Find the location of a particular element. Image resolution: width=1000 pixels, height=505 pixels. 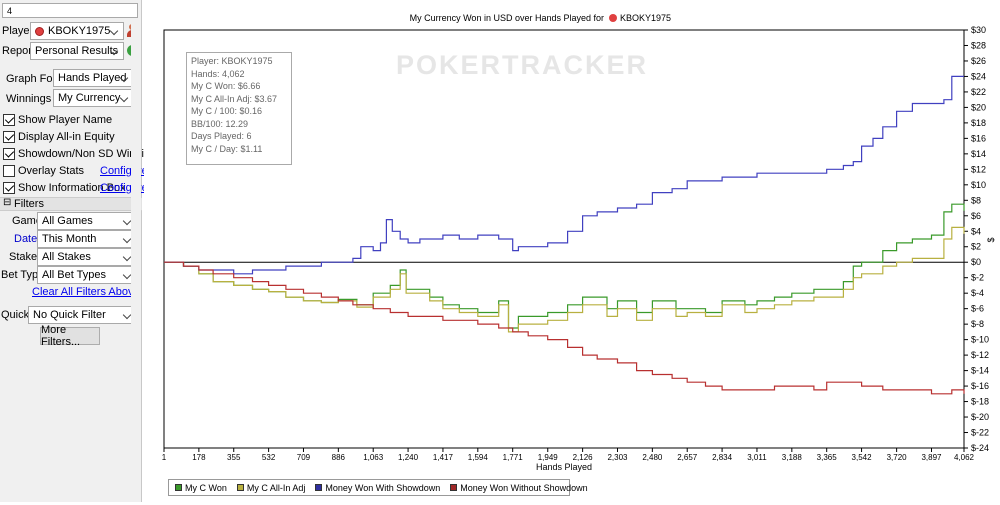

winnings-row: Winnings in: is located at coordinates (36, 99).